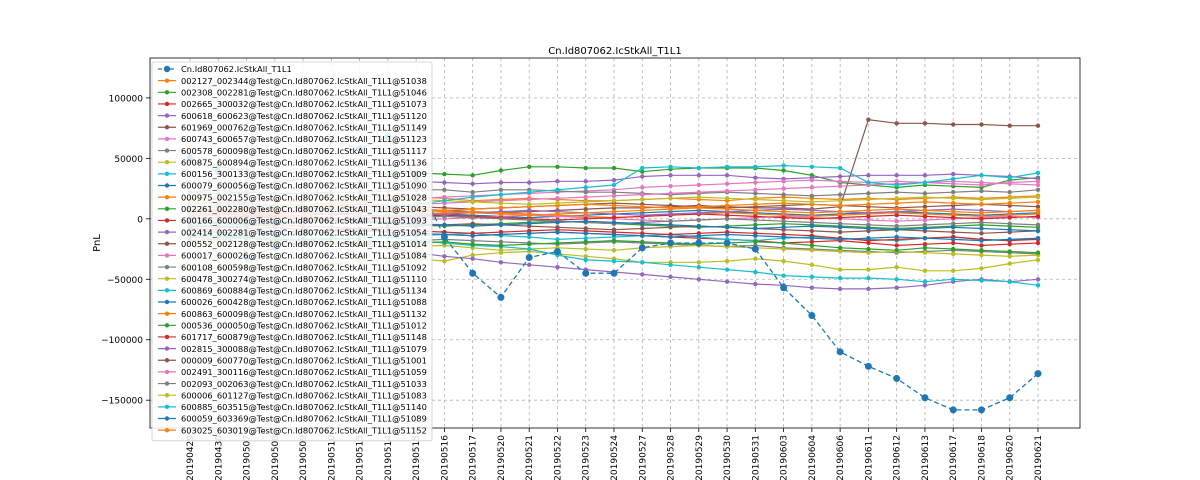  I want to click on x-tick-label: 20190531, so click(756, 457).